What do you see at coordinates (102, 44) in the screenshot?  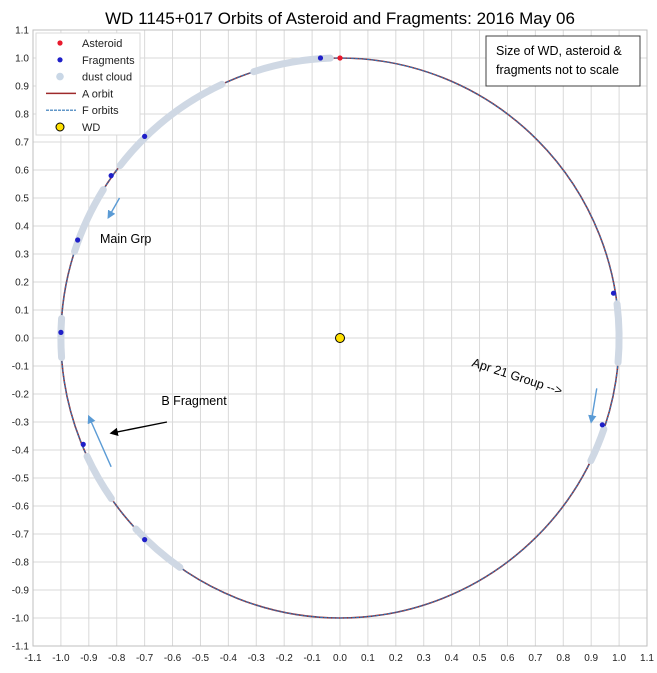 I see `legend-label: Asteroid` at bounding box center [102, 44].